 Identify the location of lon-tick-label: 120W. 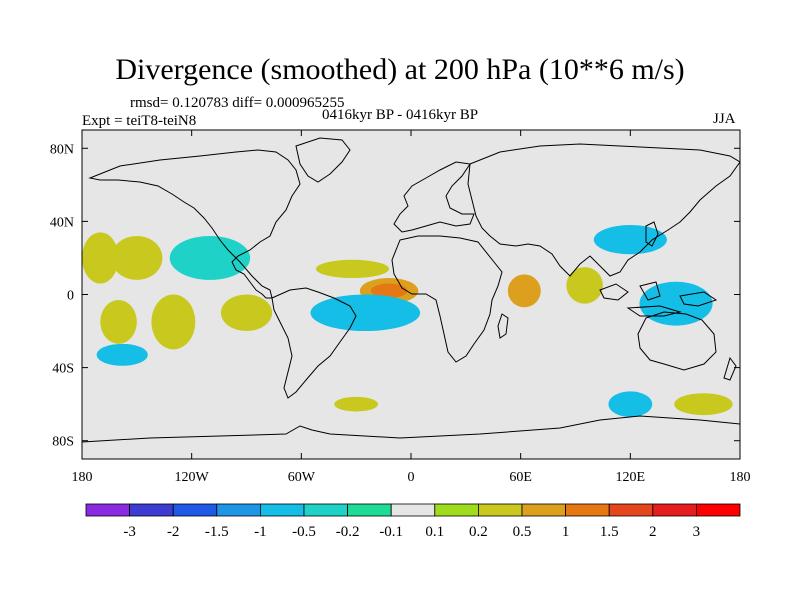
(192, 477).